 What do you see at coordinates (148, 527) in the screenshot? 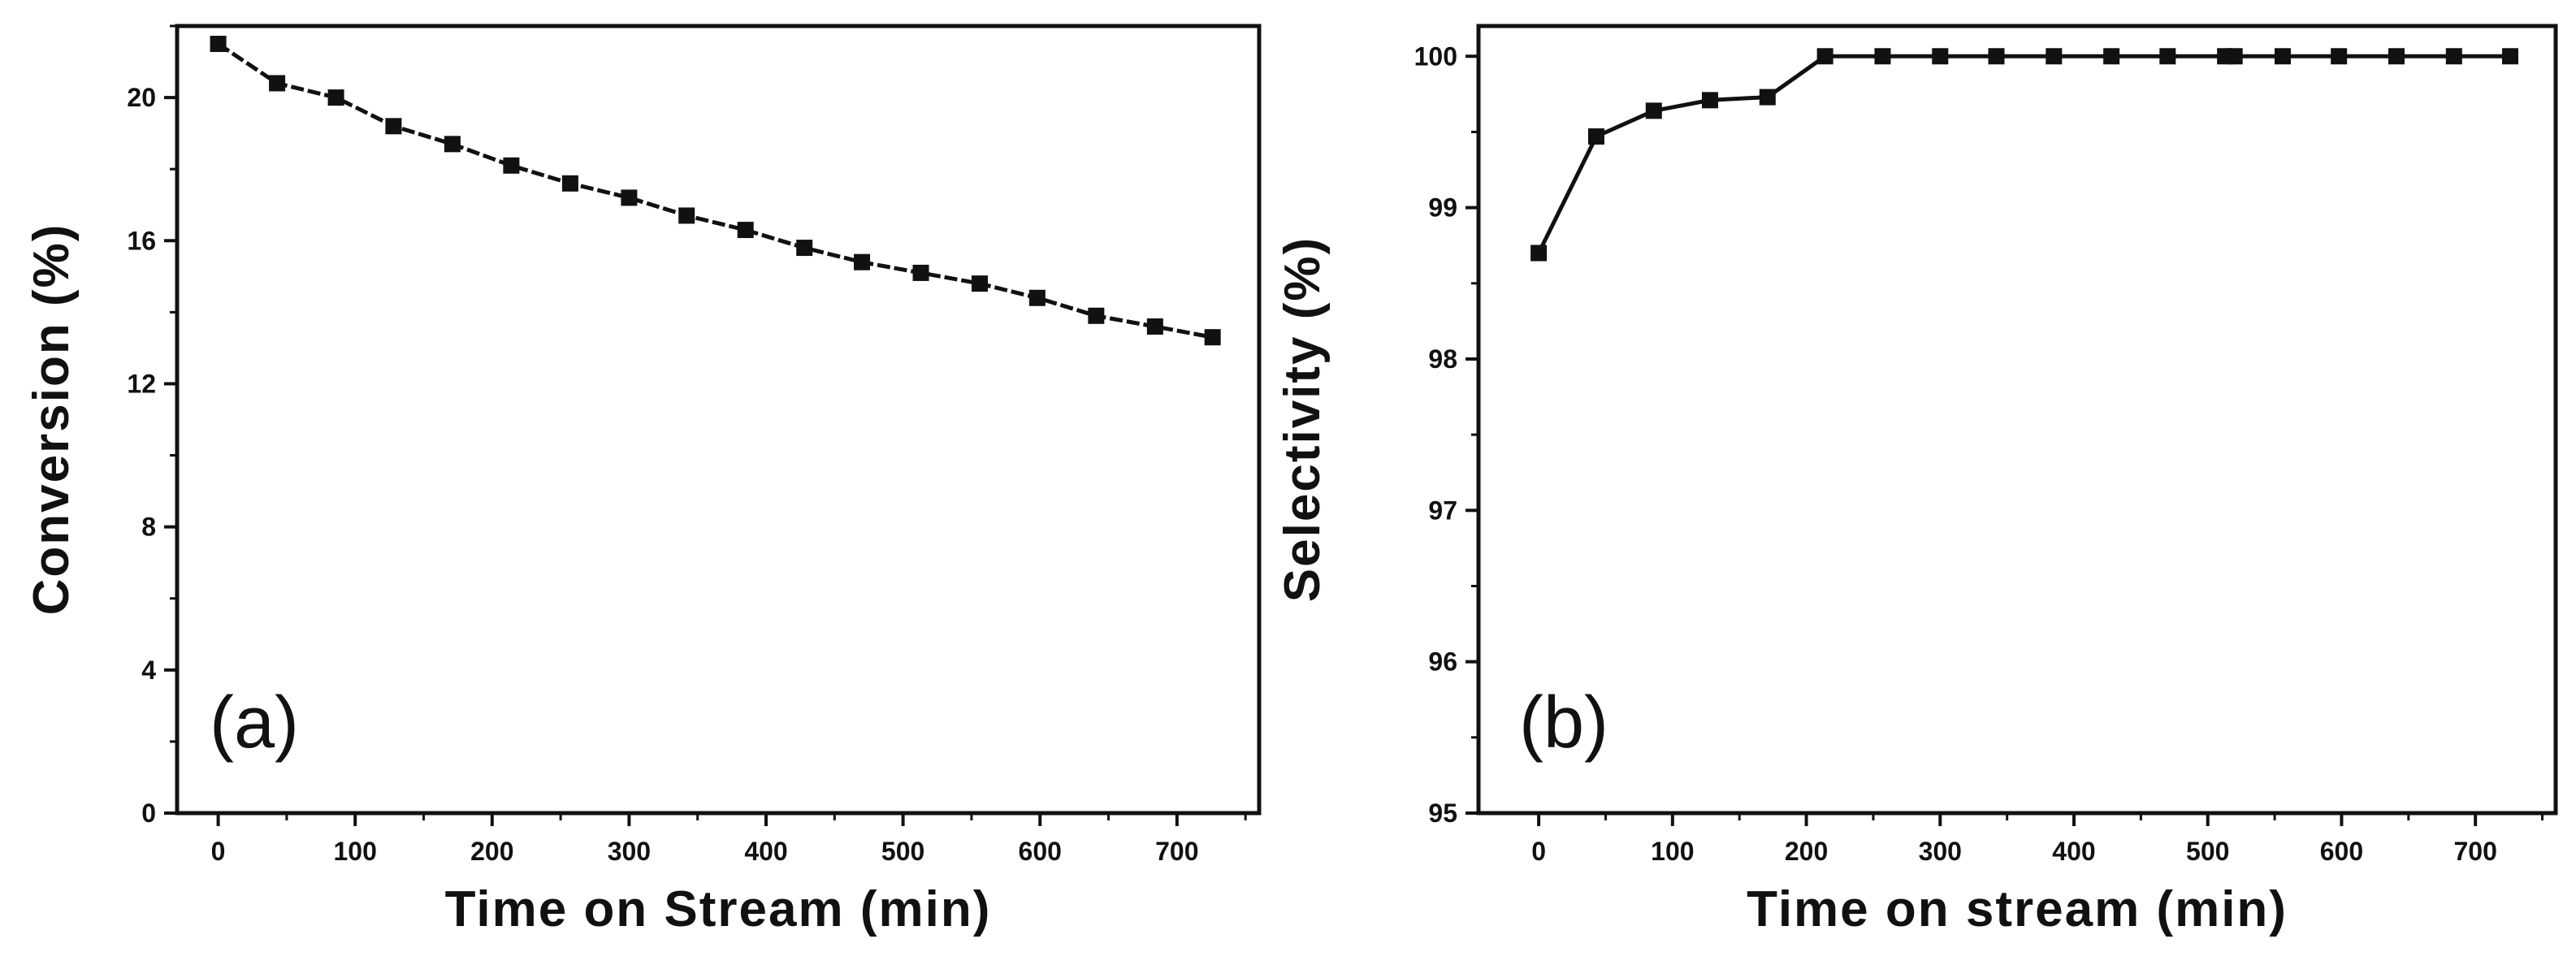
I see `y-tick-label: 8` at bounding box center [148, 527].